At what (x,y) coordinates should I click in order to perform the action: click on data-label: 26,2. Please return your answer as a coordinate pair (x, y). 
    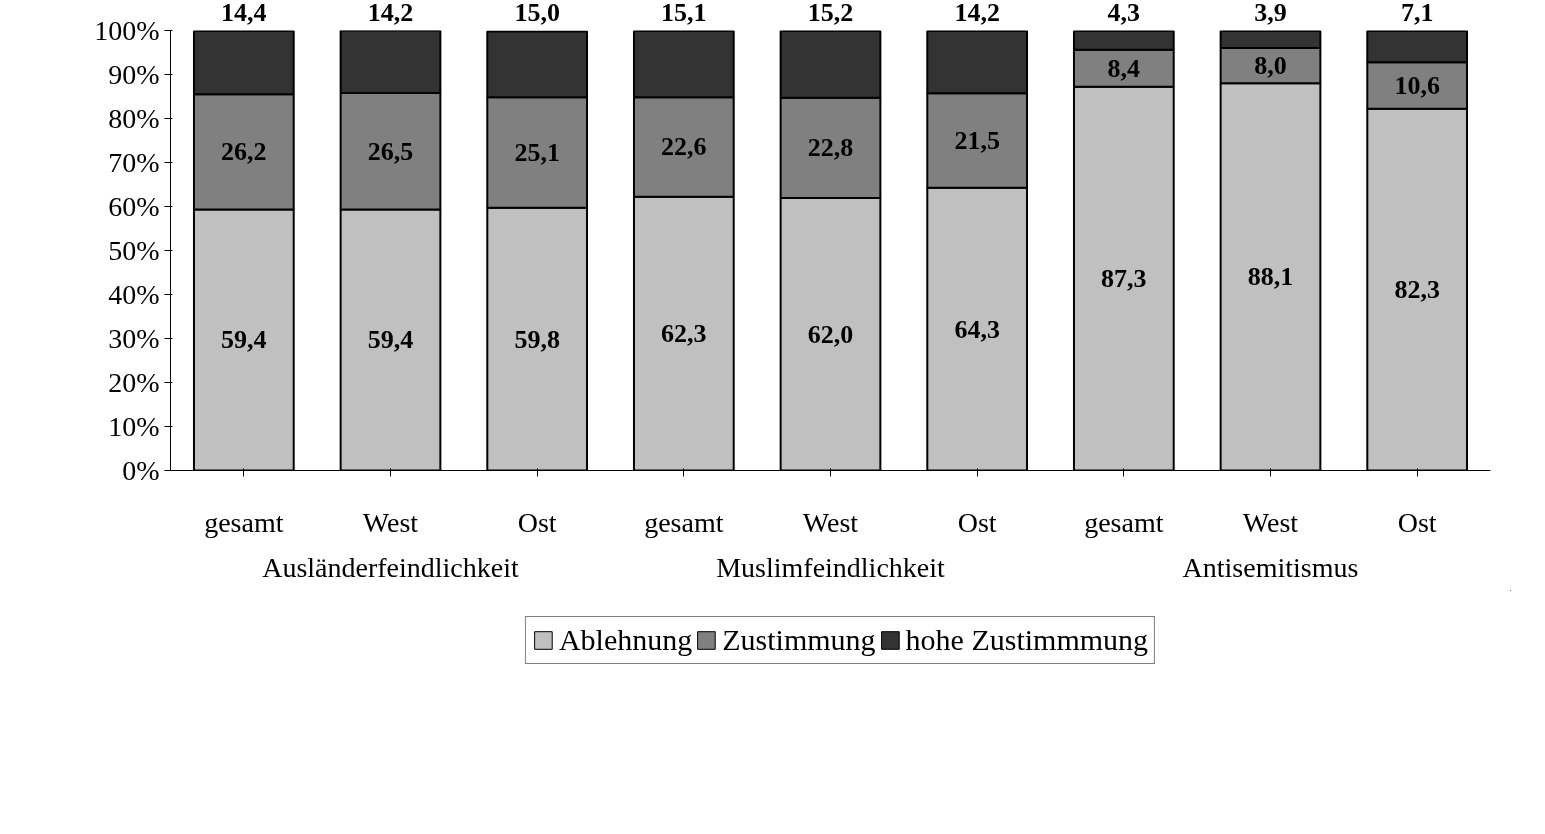
    Looking at the image, I should click on (244, 152).